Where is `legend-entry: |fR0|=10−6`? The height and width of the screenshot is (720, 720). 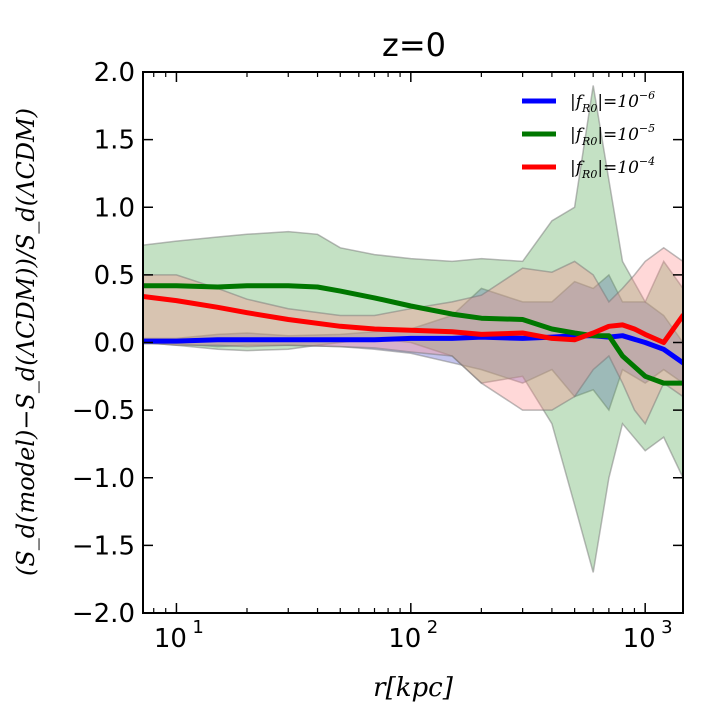 legend-entry: |fR0|=10−6 is located at coordinates (588, 102).